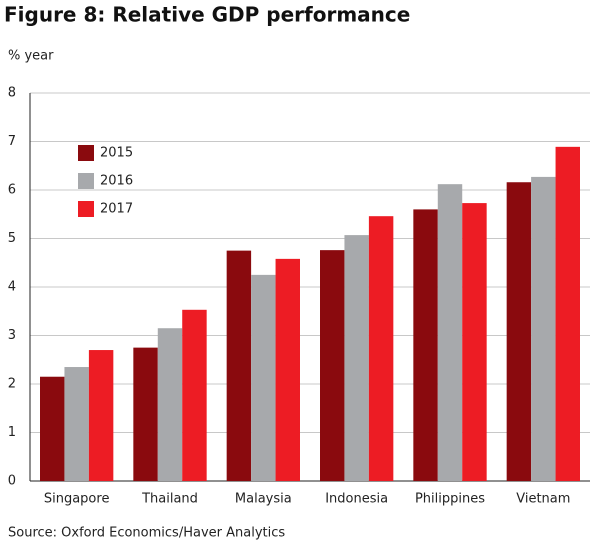 The image size is (598, 544). What do you see at coordinates (450, 499) in the screenshot?
I see `x-tick-label: Philippines` at bounding box center [450, 499].